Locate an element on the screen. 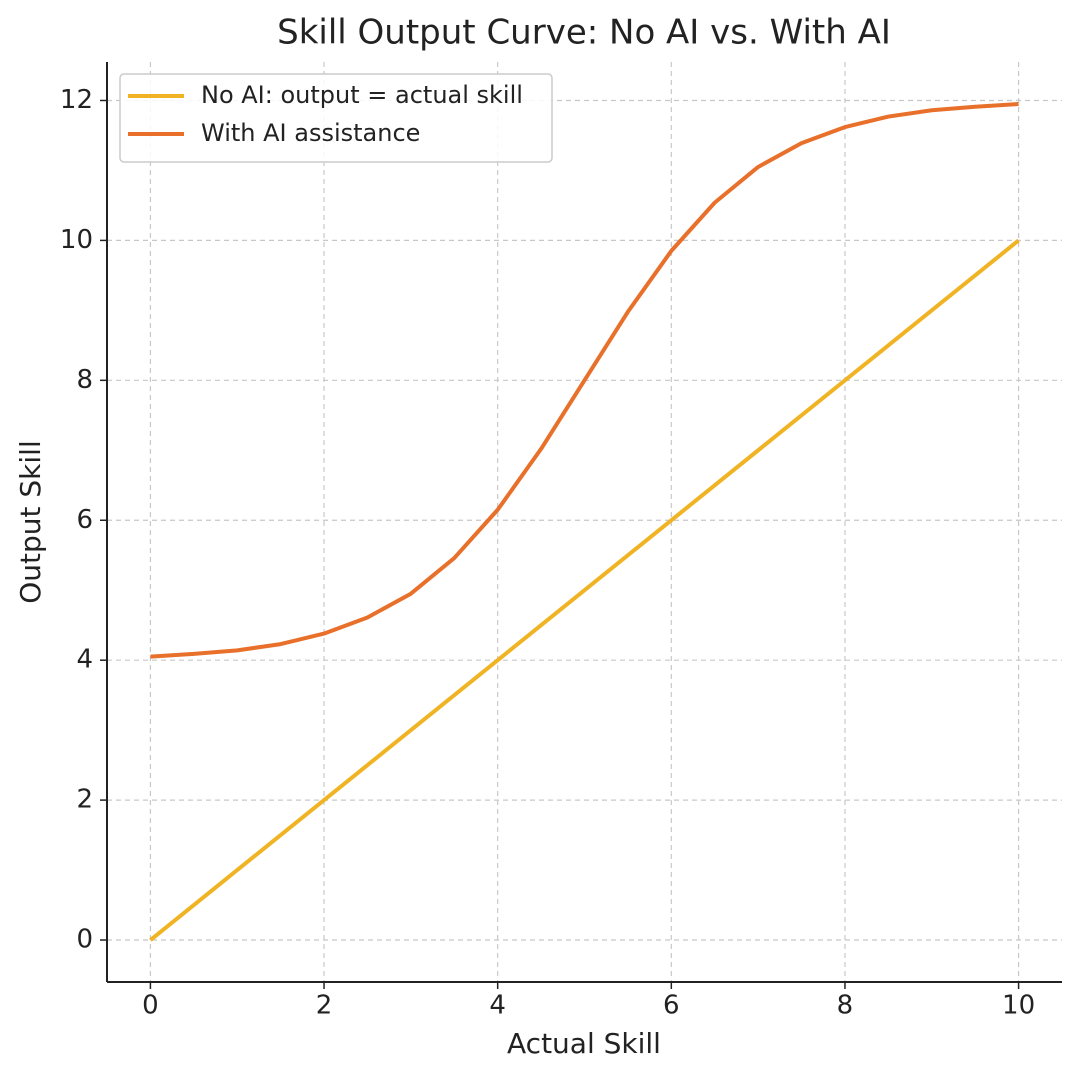 The height and width of the screenshot is (1080, 1080). legend-label: With AI assistance is located at coordinates (310, 133).